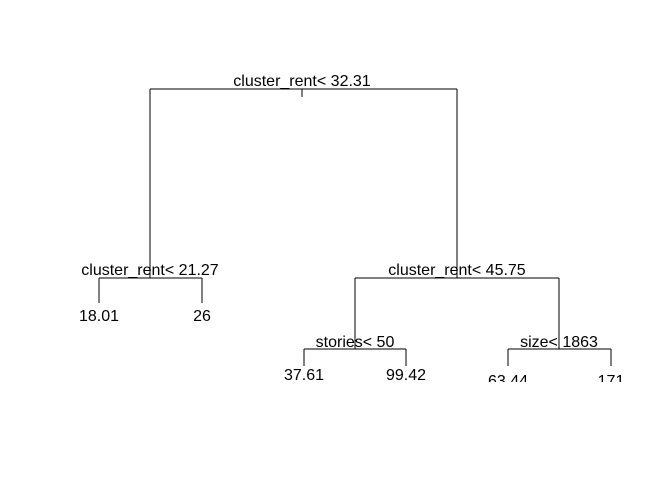 The image size is (672, 480). Describe the element at coordinates (406, 375) in the screenshot. I see `leaf-rlr-label: 99.42` at that location.